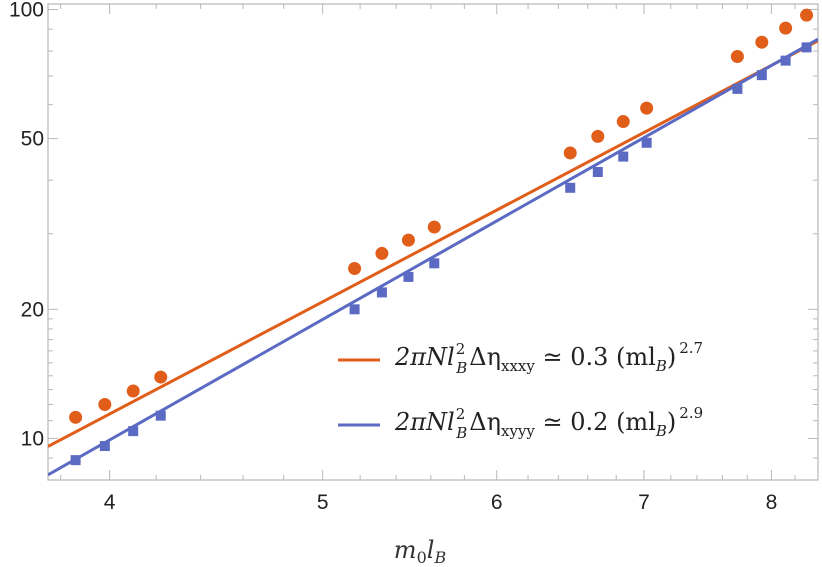 The width and height of the screenshot is (822, 567). What do you see at coordinates (32, 309) in the screenshot?
I see `y-tick-label: 20` at bounding box center [32, 309].